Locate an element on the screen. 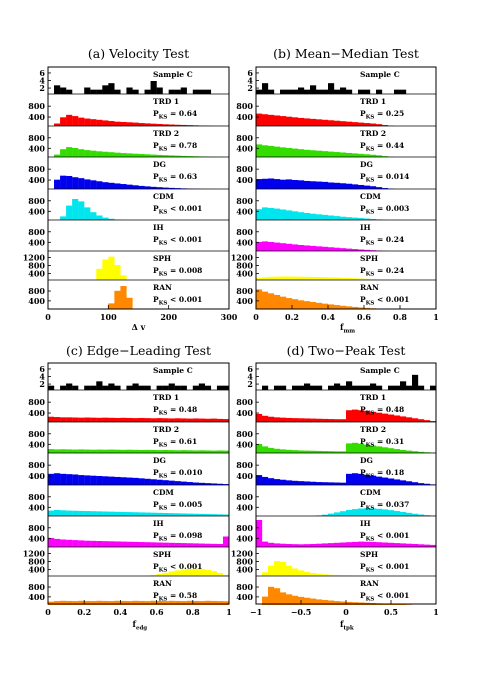 This screenshot has width=485, height=692. y-tick-label: 1200 is located at coordinates (242, 553).